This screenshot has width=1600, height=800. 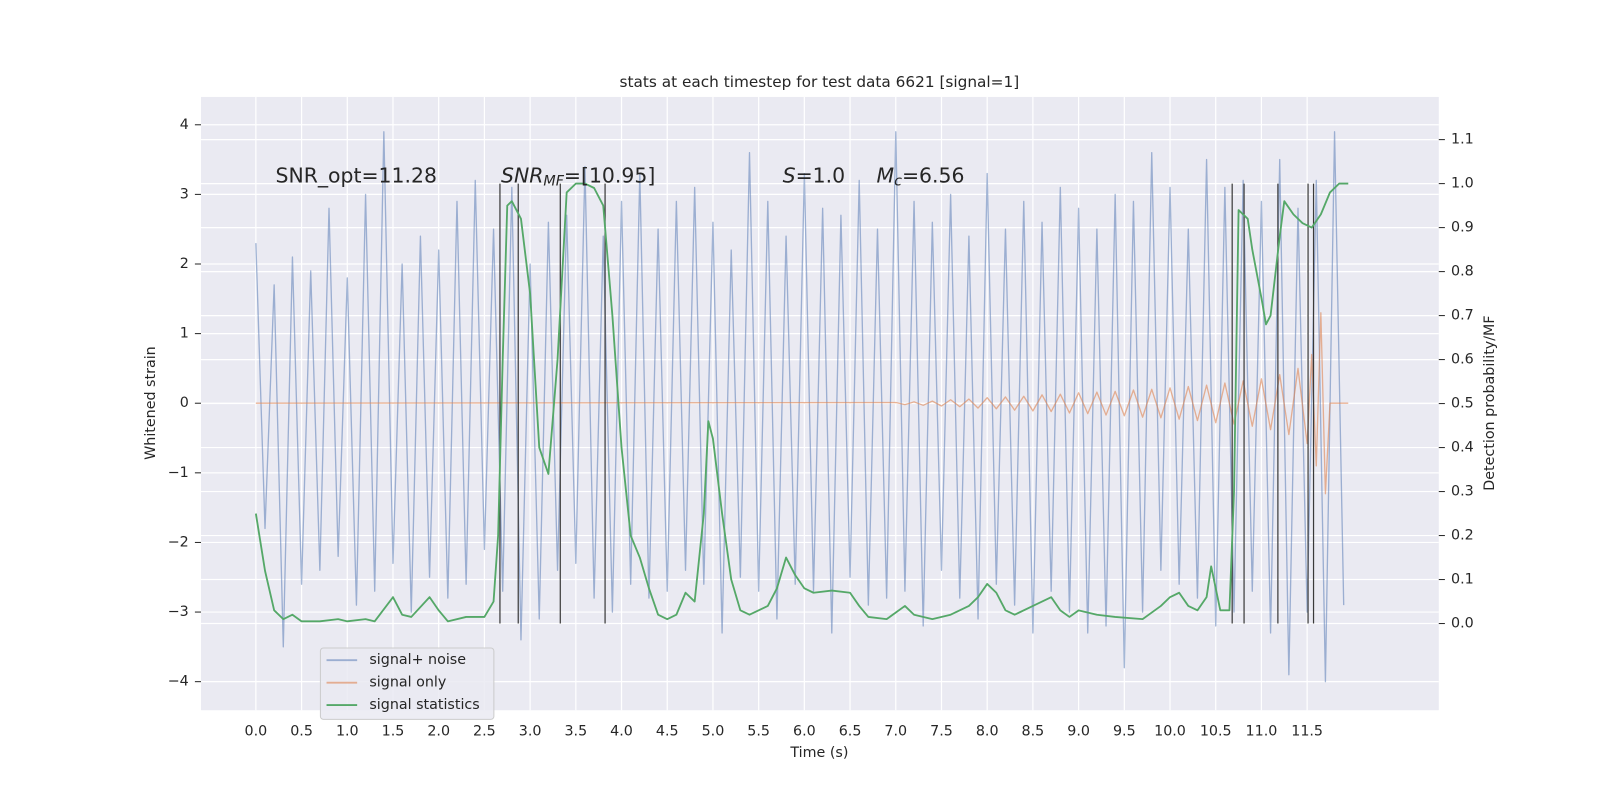 What do you see at coordinates (178, 682) in the screenshot?
I see `y-tick-label: −4` at bounding box center [178, 682].